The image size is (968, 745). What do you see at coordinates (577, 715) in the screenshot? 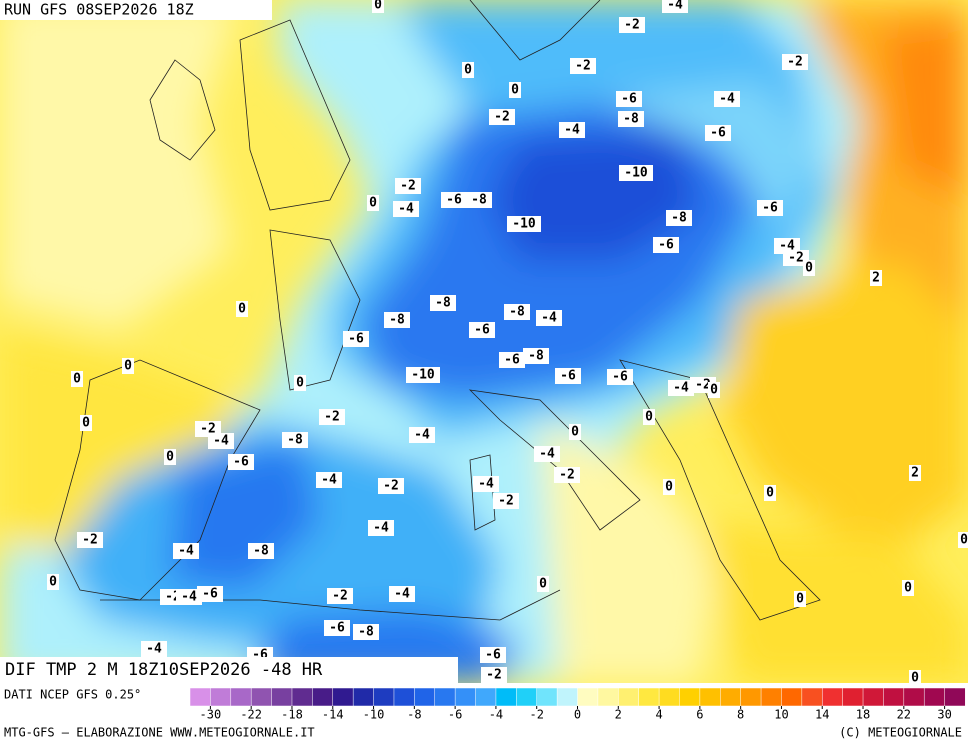
I see `colorbar-tick-label: 0` at bounding box center [577, 715].